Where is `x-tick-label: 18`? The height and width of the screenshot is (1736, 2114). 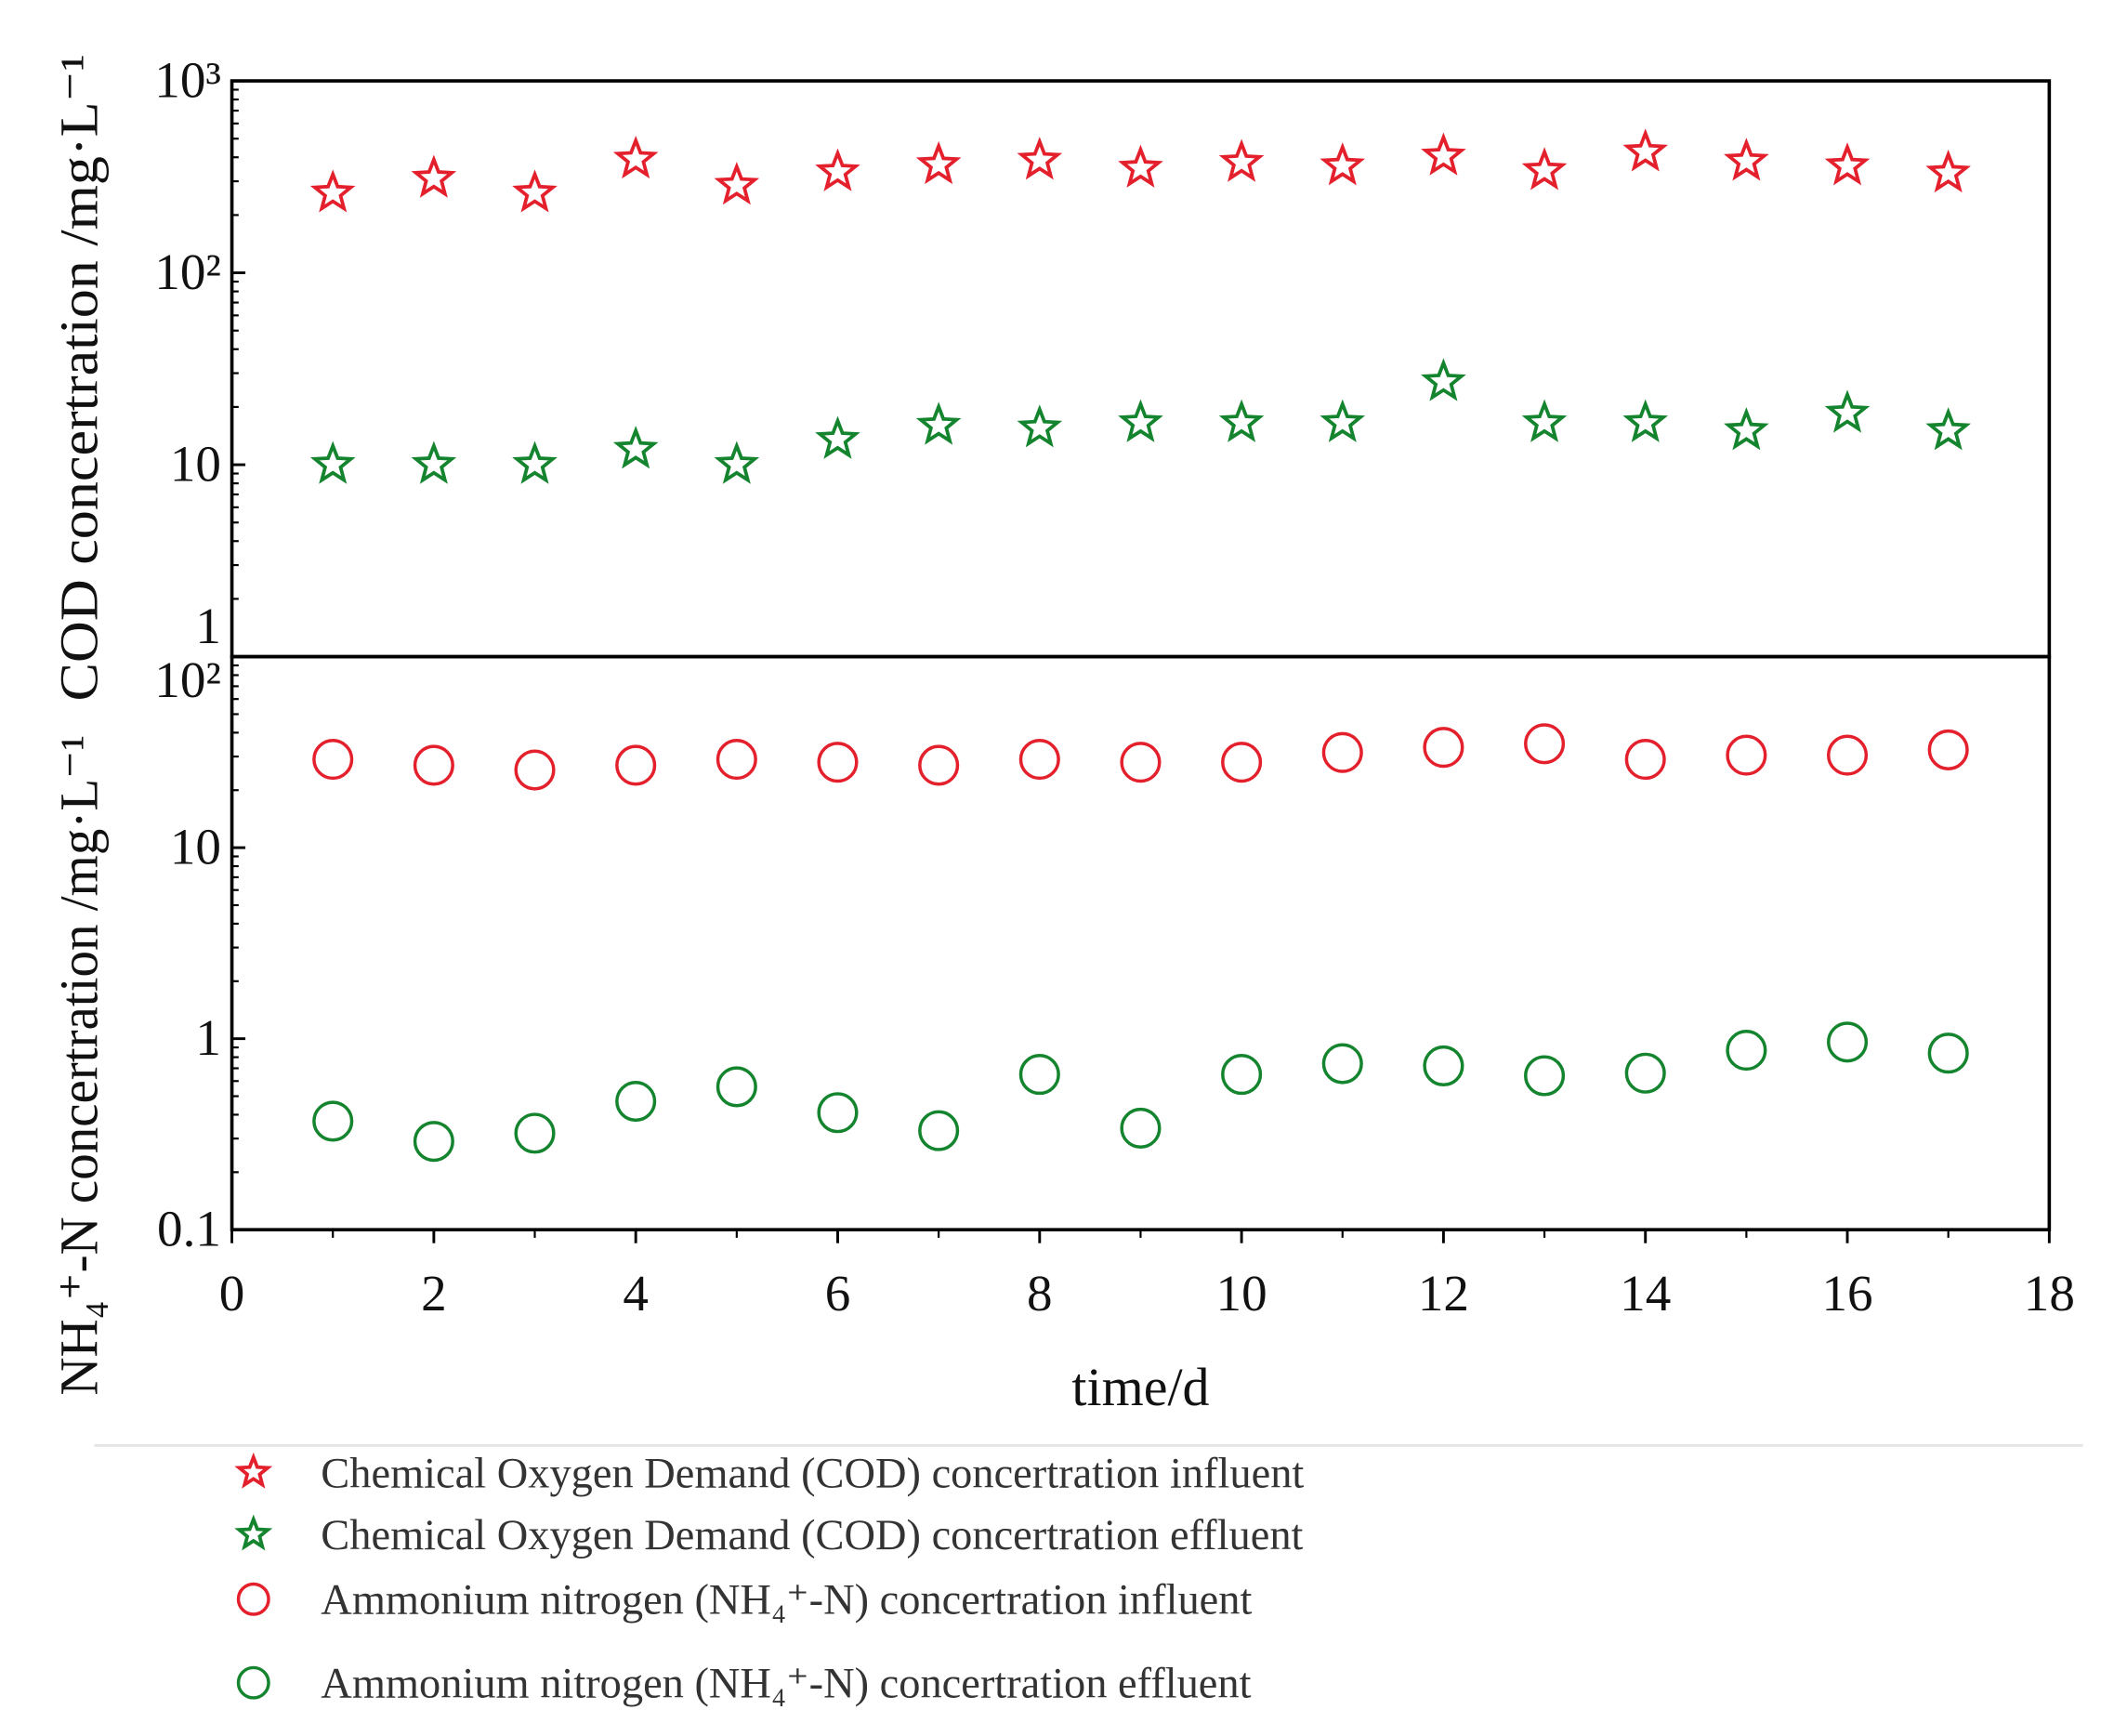
x-tick-label: 18 is located at coordinates (2049, 1293).